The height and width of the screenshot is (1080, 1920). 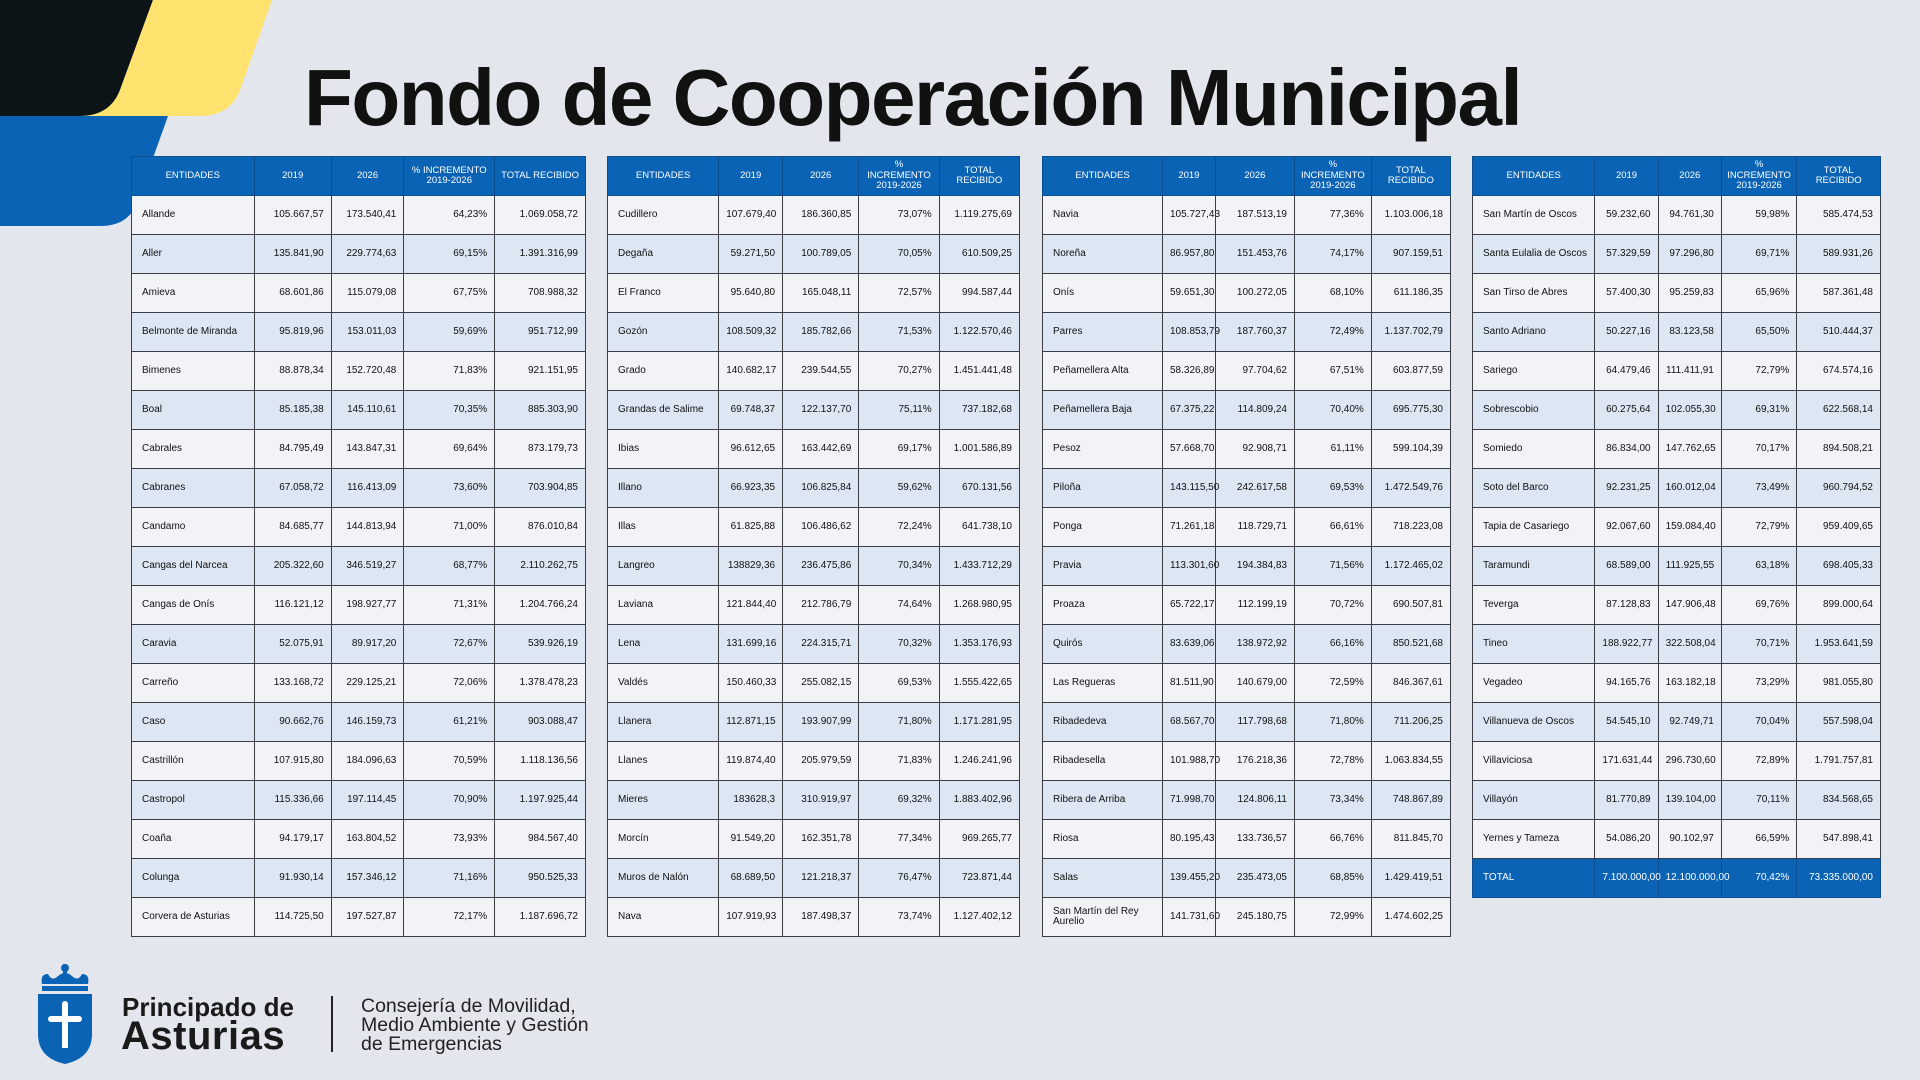 I want to click on value-cell: 61,11%, so click(x=1332, y=449).